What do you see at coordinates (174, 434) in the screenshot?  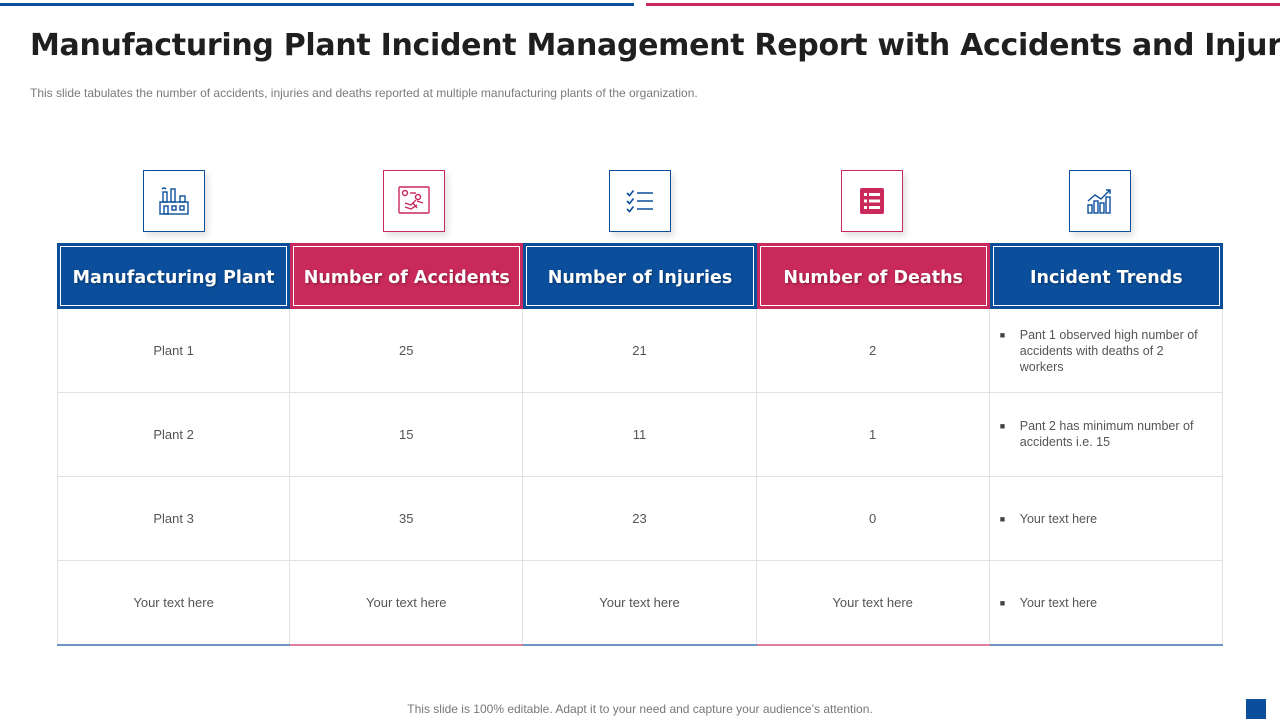 I see `cell-plant: Plant 2` at bounding box center [174, 434].